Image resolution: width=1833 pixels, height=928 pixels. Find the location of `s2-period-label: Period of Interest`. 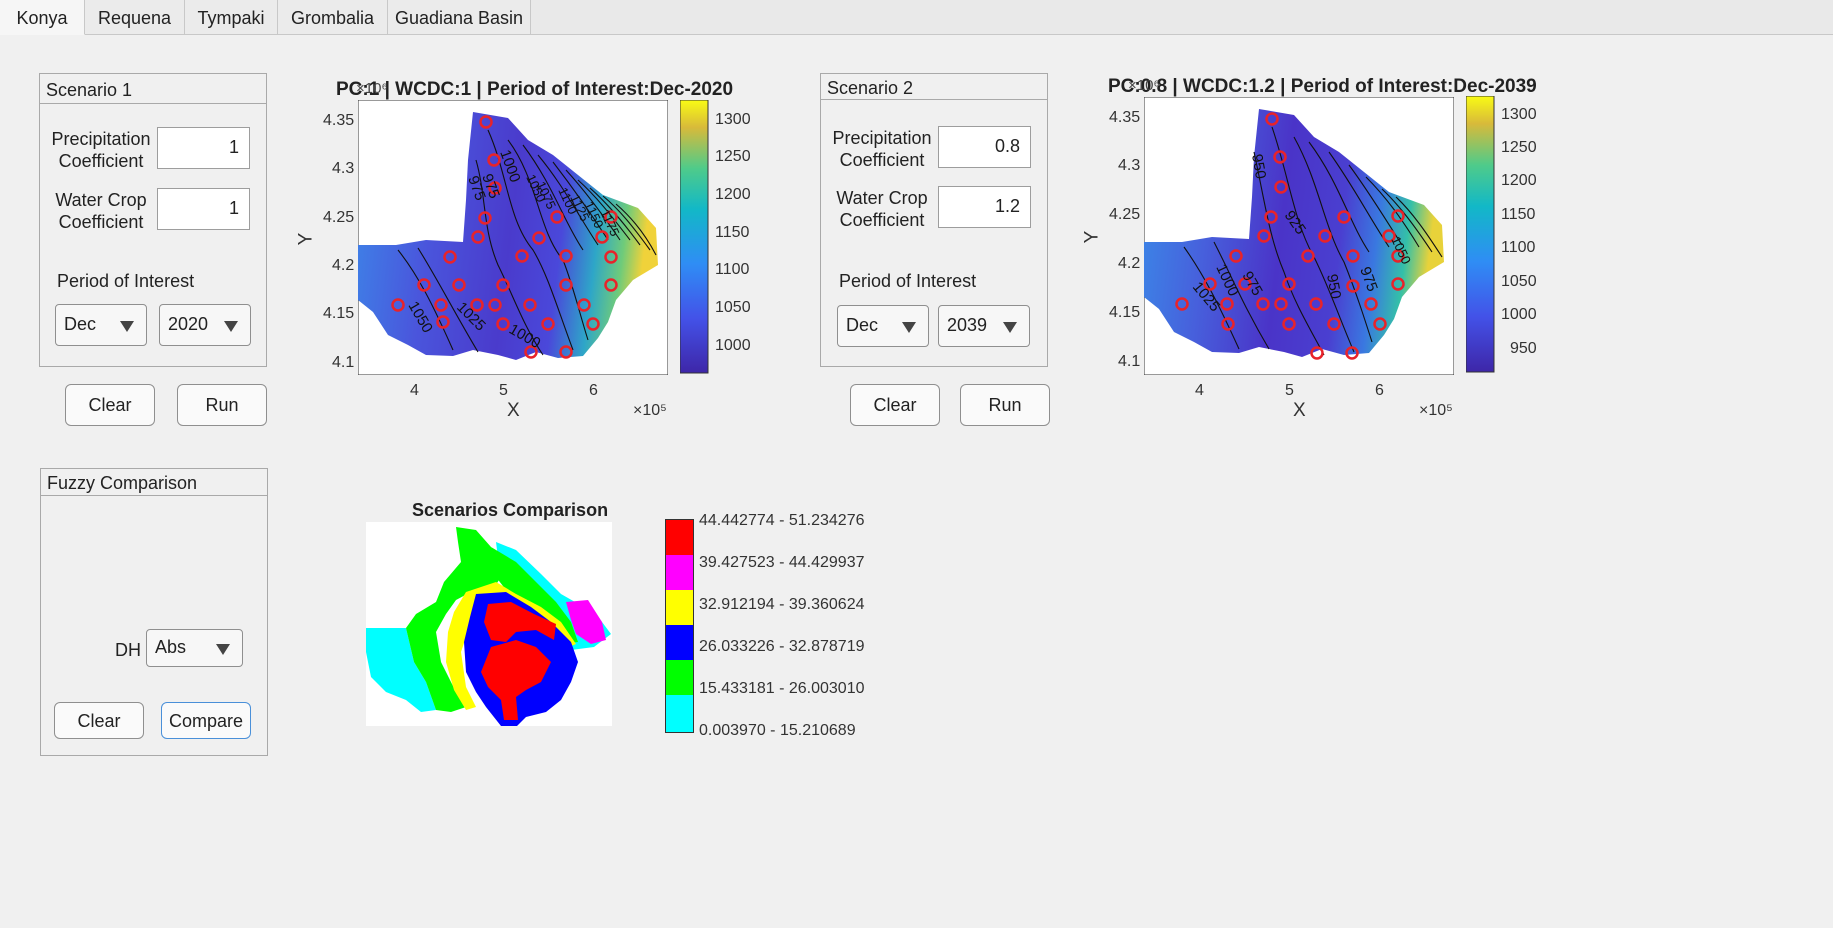

s2-period-label: Period of Interest is located at coordinates (908, 281).